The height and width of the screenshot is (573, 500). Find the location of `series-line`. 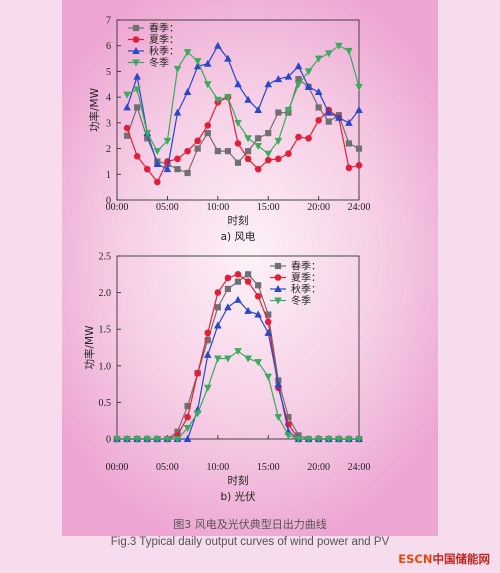

series-line is located at coordinates (238, 369).